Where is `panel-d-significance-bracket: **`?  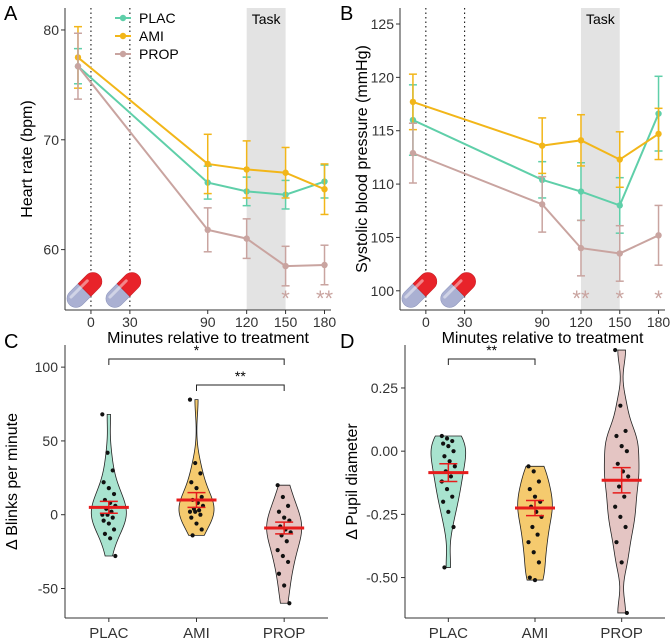 panel-d-significance-bracket: ** is located at coordinates (491, 353).